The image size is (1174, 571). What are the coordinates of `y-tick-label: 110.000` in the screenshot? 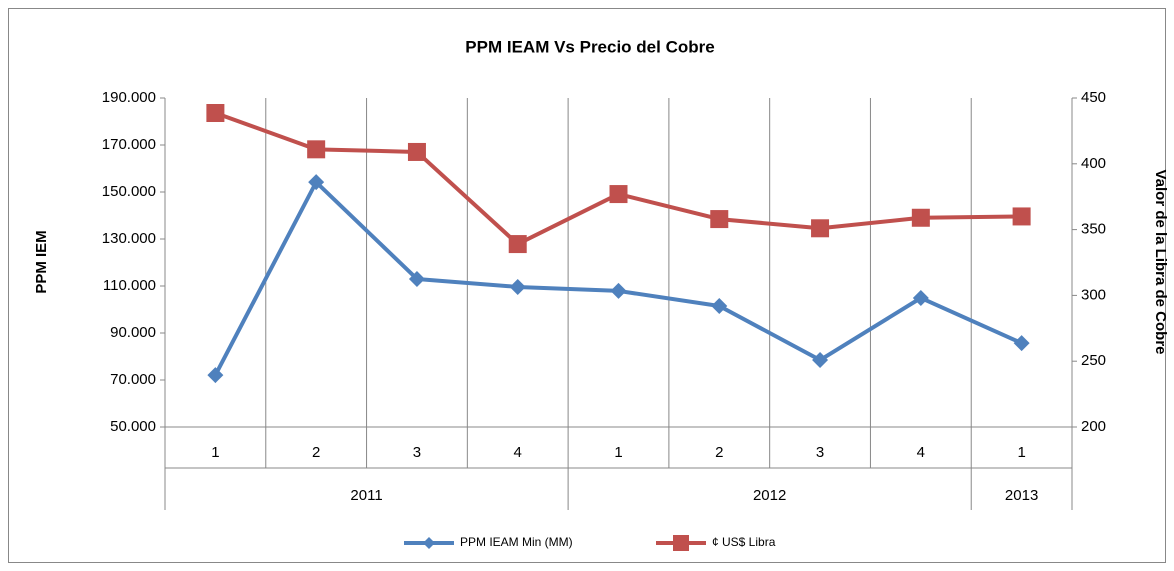 It's located at (129, 285).